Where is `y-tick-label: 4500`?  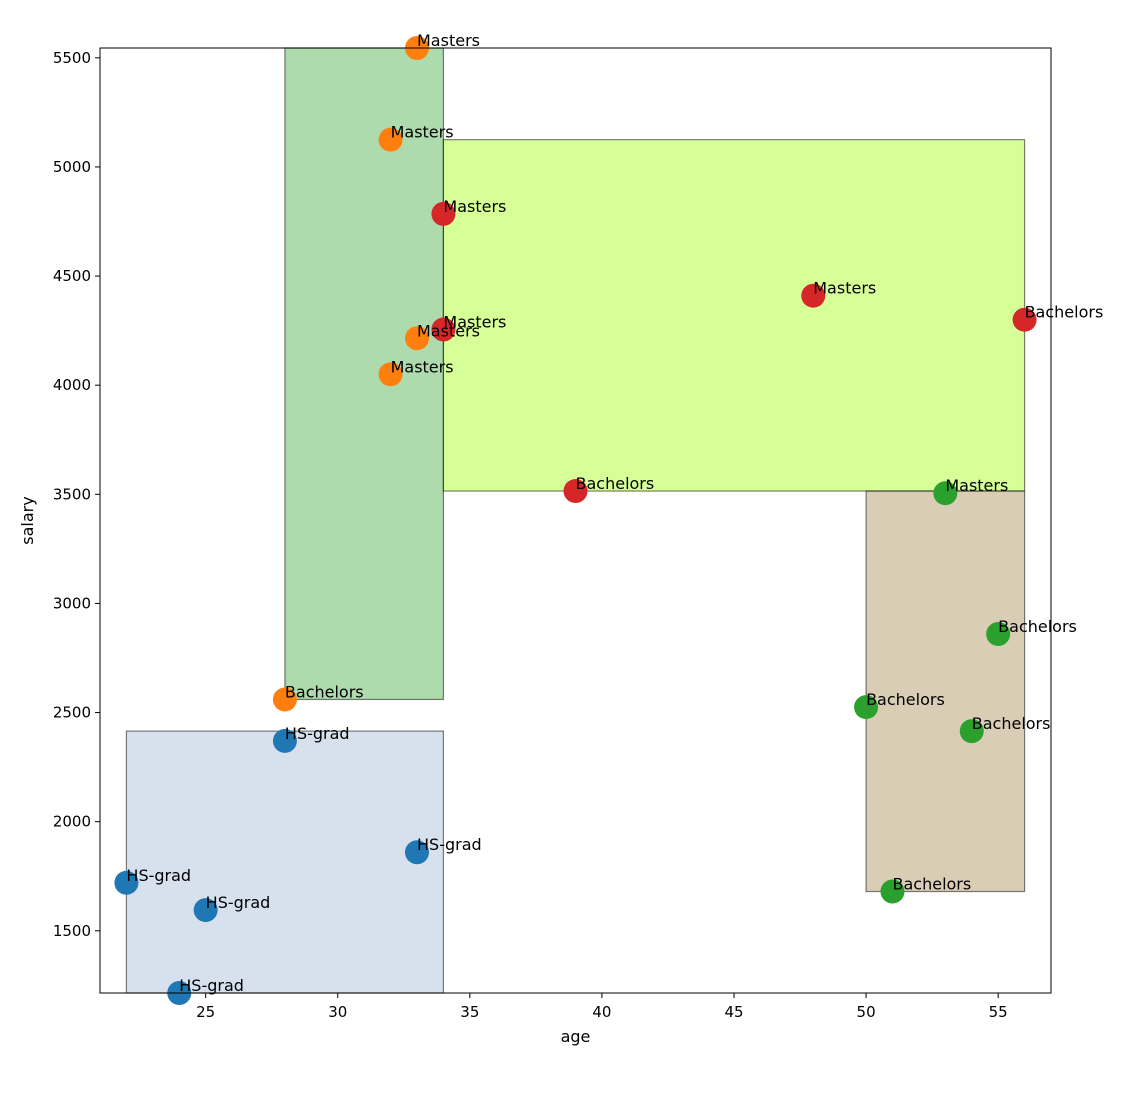
y-tick-label: 4500 is located at coordinates (72, 276).